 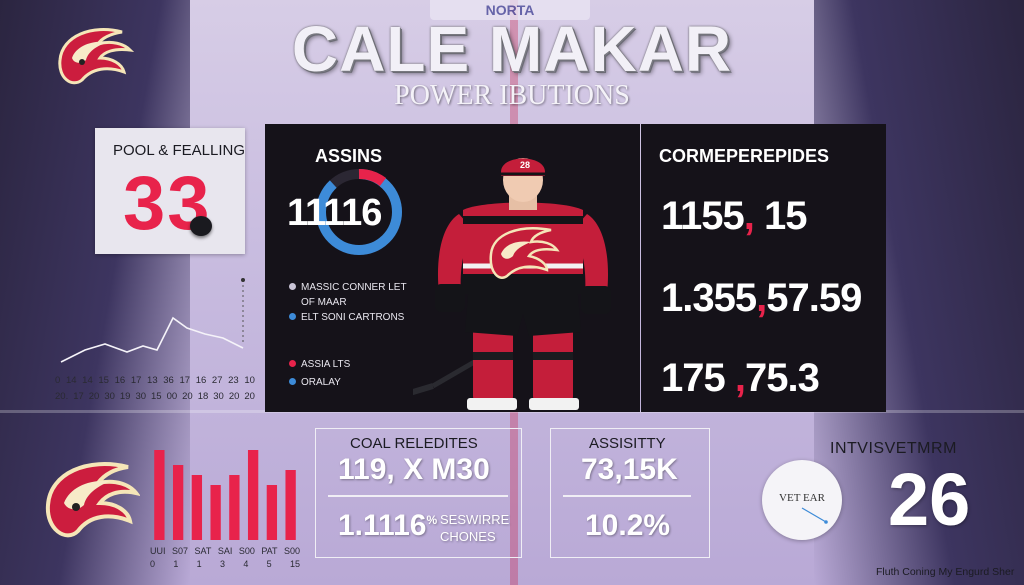 I want to click on assist-box-title: ASSISITTY, so click(x=627, y=443).